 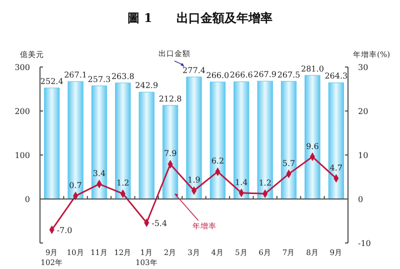 I want to click on y2-tick-label: -10, so click(x=364, y=243).